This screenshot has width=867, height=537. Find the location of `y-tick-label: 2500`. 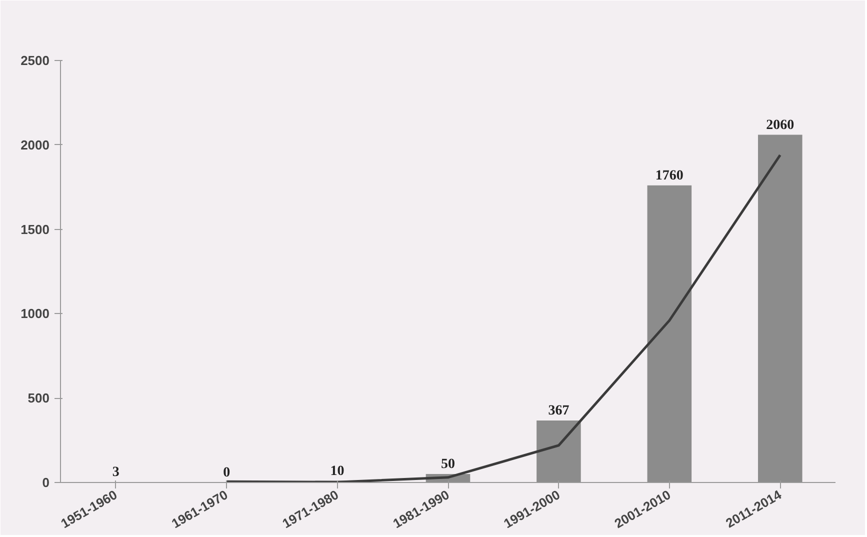

y-tick-label: 2500 is located at coordinates (35, 60).